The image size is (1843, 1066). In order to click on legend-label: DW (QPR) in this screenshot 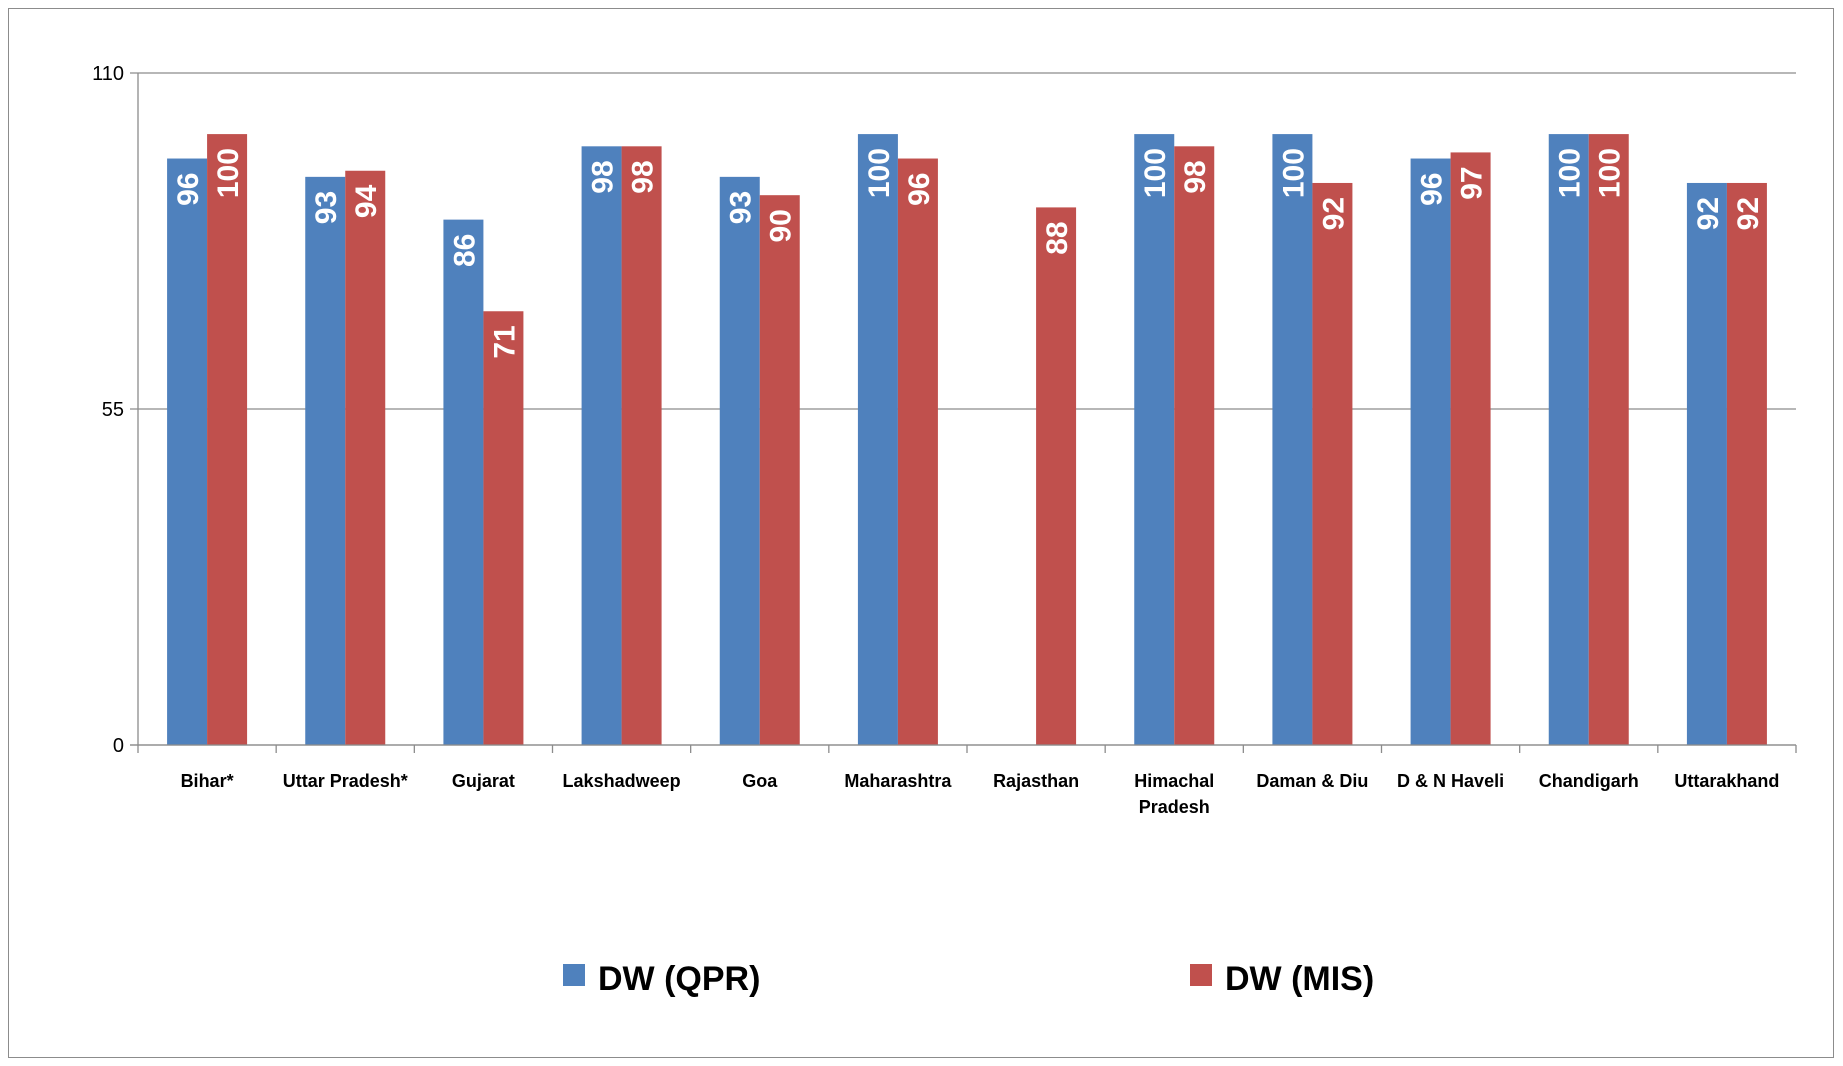, I will do `click(679, 979)`.